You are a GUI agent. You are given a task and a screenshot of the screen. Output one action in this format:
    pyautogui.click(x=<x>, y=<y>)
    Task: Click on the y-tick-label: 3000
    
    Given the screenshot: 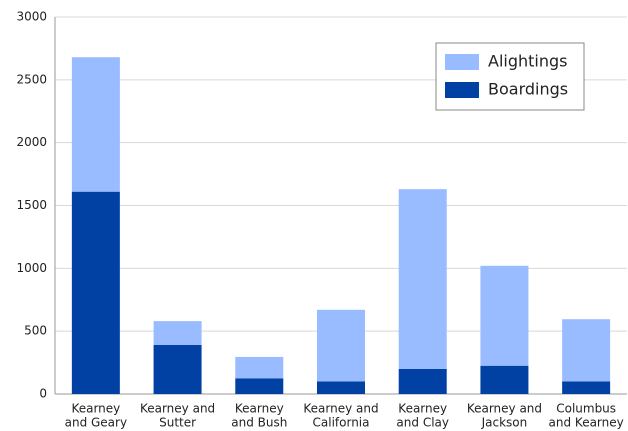 What is the action you would take?
    pyautogui.click(x=31, y=17)
    